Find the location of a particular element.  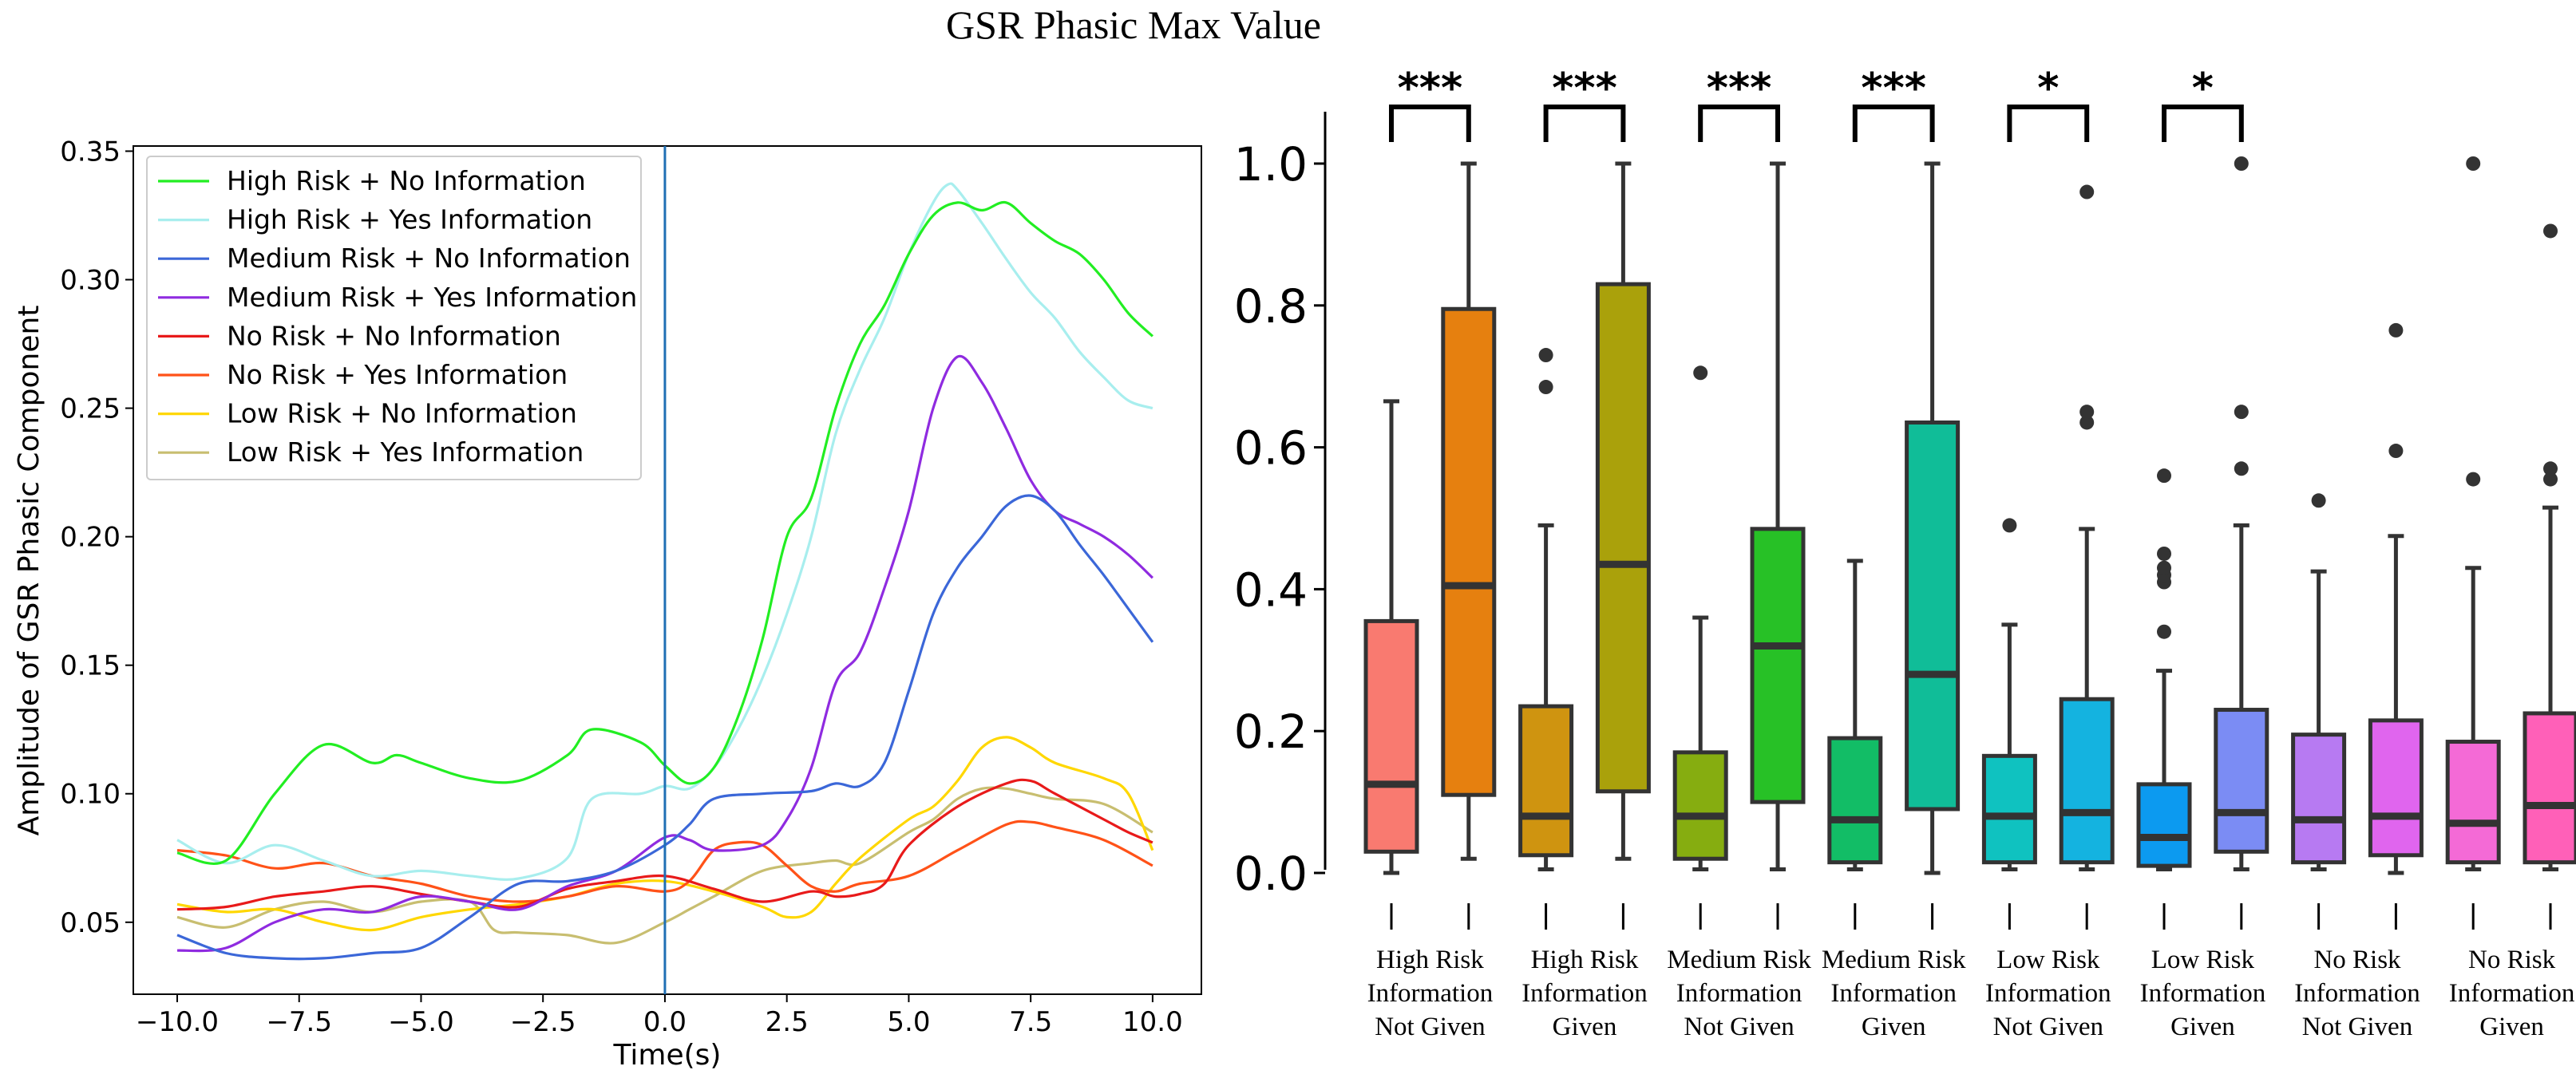

series-line is located at coordinates (664, 845).